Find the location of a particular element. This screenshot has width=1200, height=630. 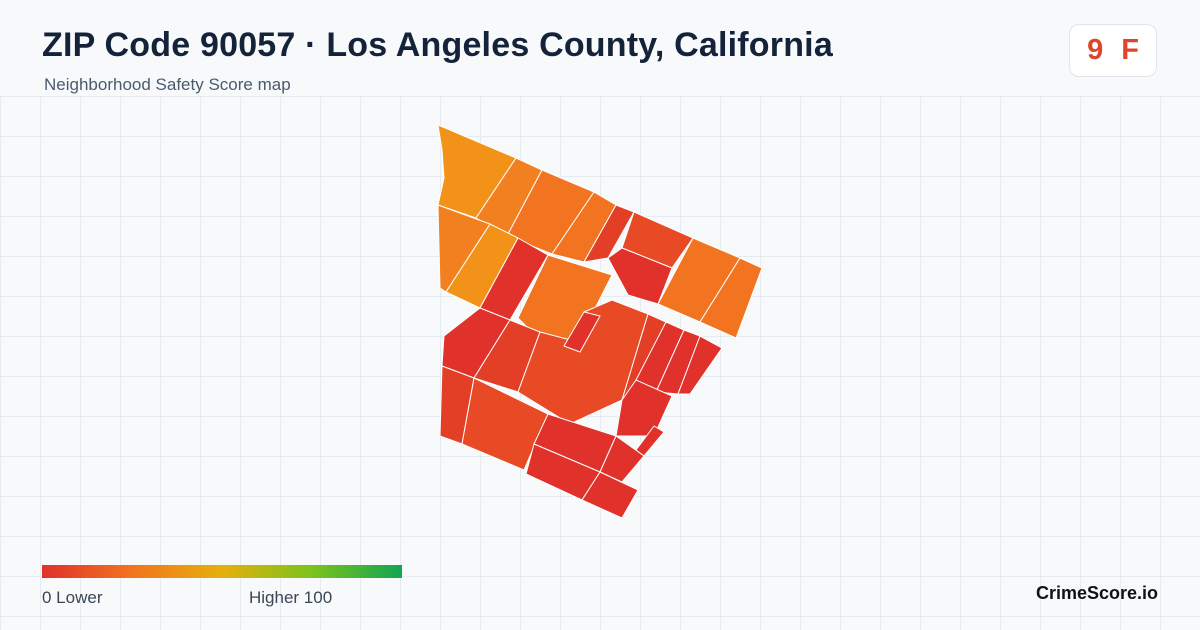

score-grade: F is located at coordinates (1130, 50).